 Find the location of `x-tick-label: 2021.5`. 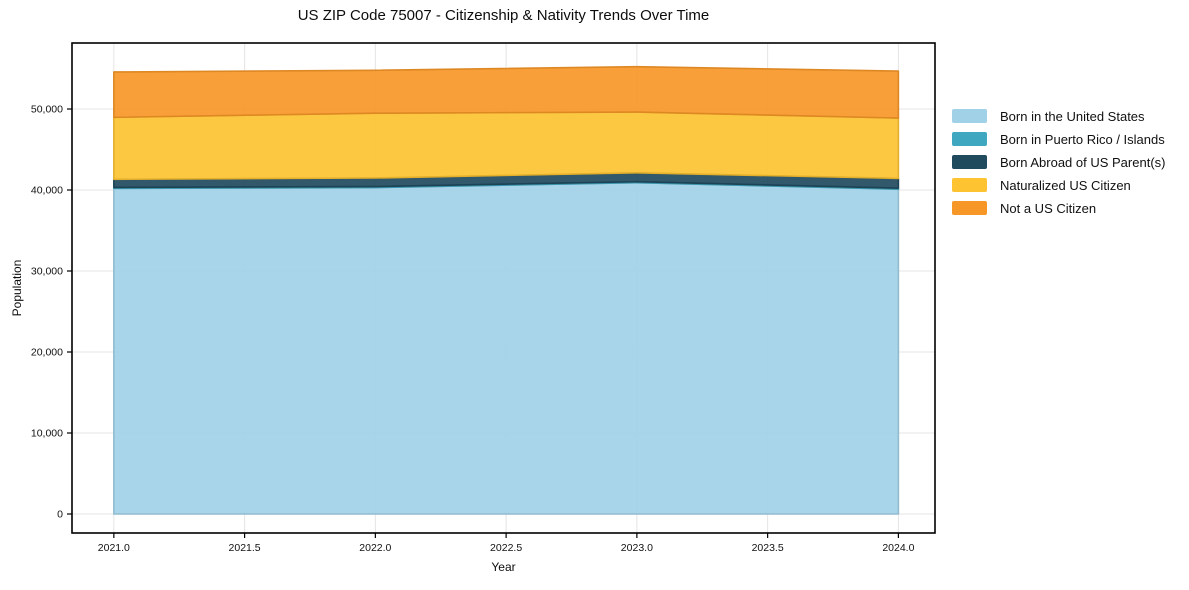

x-tick-label: 2021.5 is located at coordinates (245, 548).